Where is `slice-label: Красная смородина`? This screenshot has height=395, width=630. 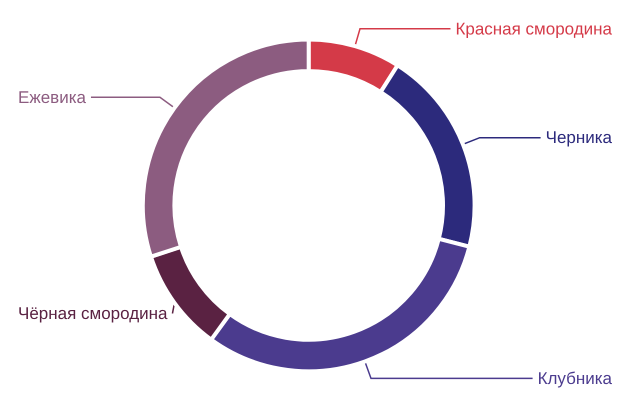 slice-label: Красная смородина is located at coordinates (534, 28).